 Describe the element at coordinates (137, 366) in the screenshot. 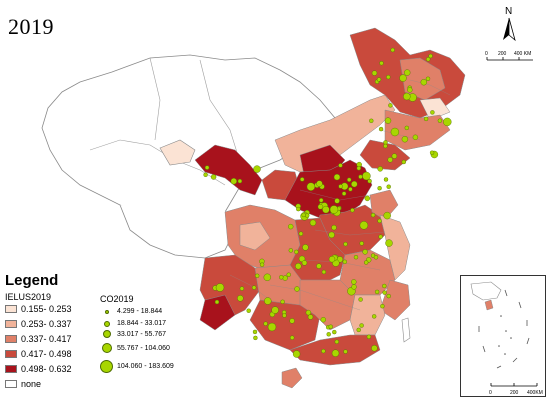

I see `dot-legend-item: 104.060 - 183.609` at that location.